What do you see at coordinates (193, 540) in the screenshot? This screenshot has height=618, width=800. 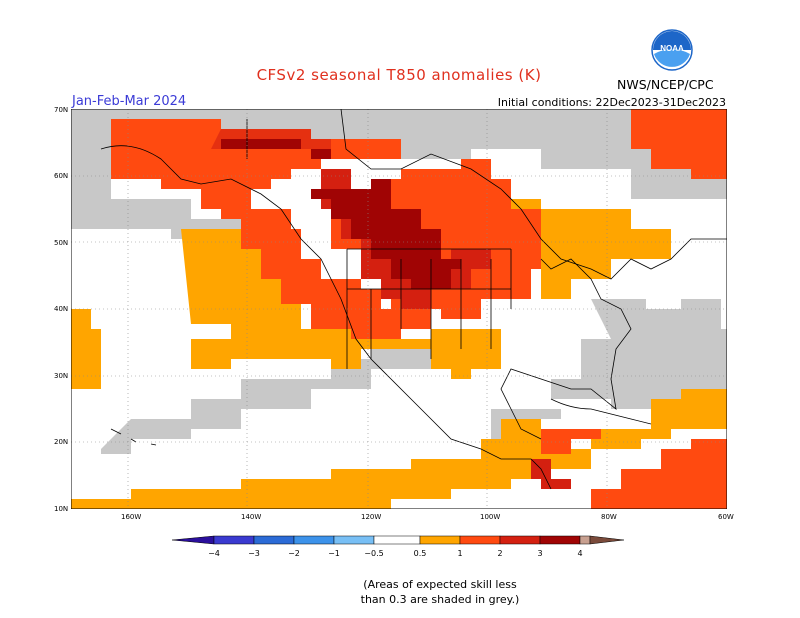 I see `colorbar-arrow-left` at bounding box center [193, 540].